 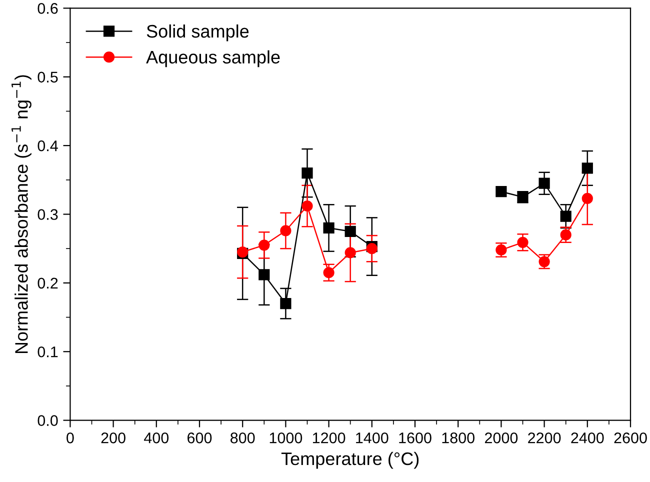 What do you see at coordinates (415, 438) in the screenshot?
I see `x-tick-label: 1600` at bounding box center [415, 438].